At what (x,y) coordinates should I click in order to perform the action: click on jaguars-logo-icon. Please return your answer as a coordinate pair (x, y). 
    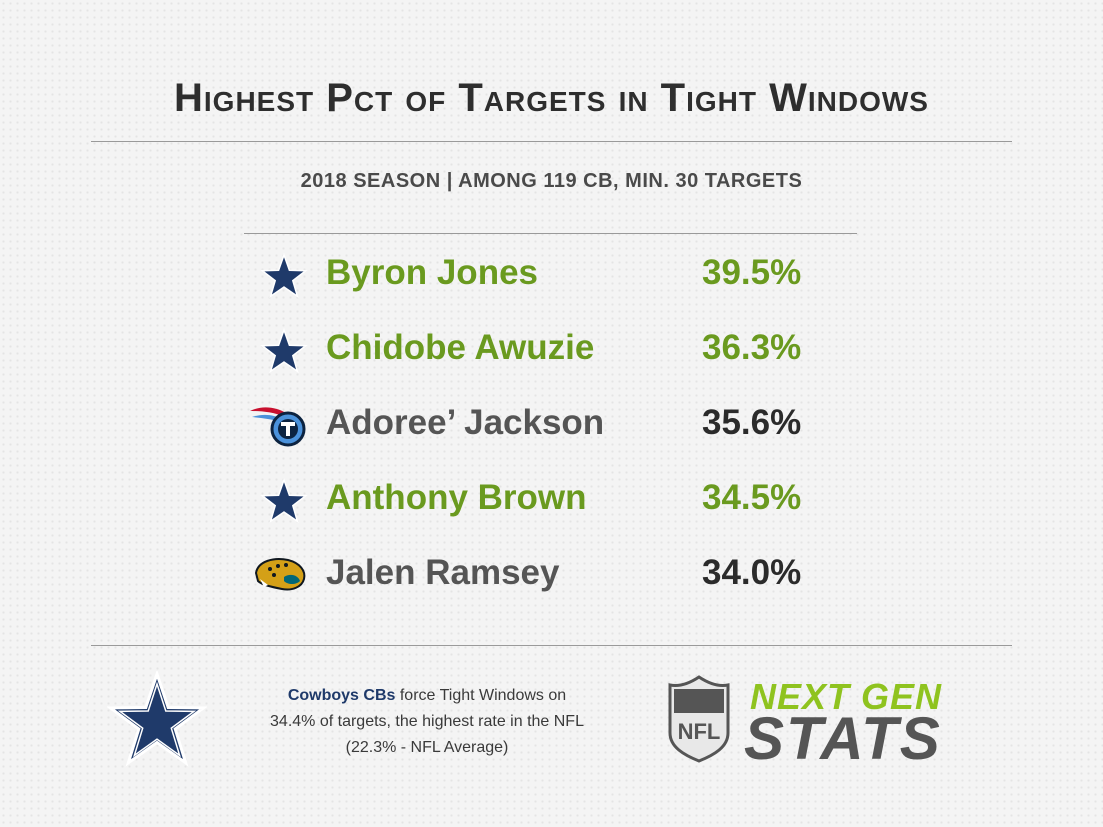
    Looking at the image, I should click on (280, 574).